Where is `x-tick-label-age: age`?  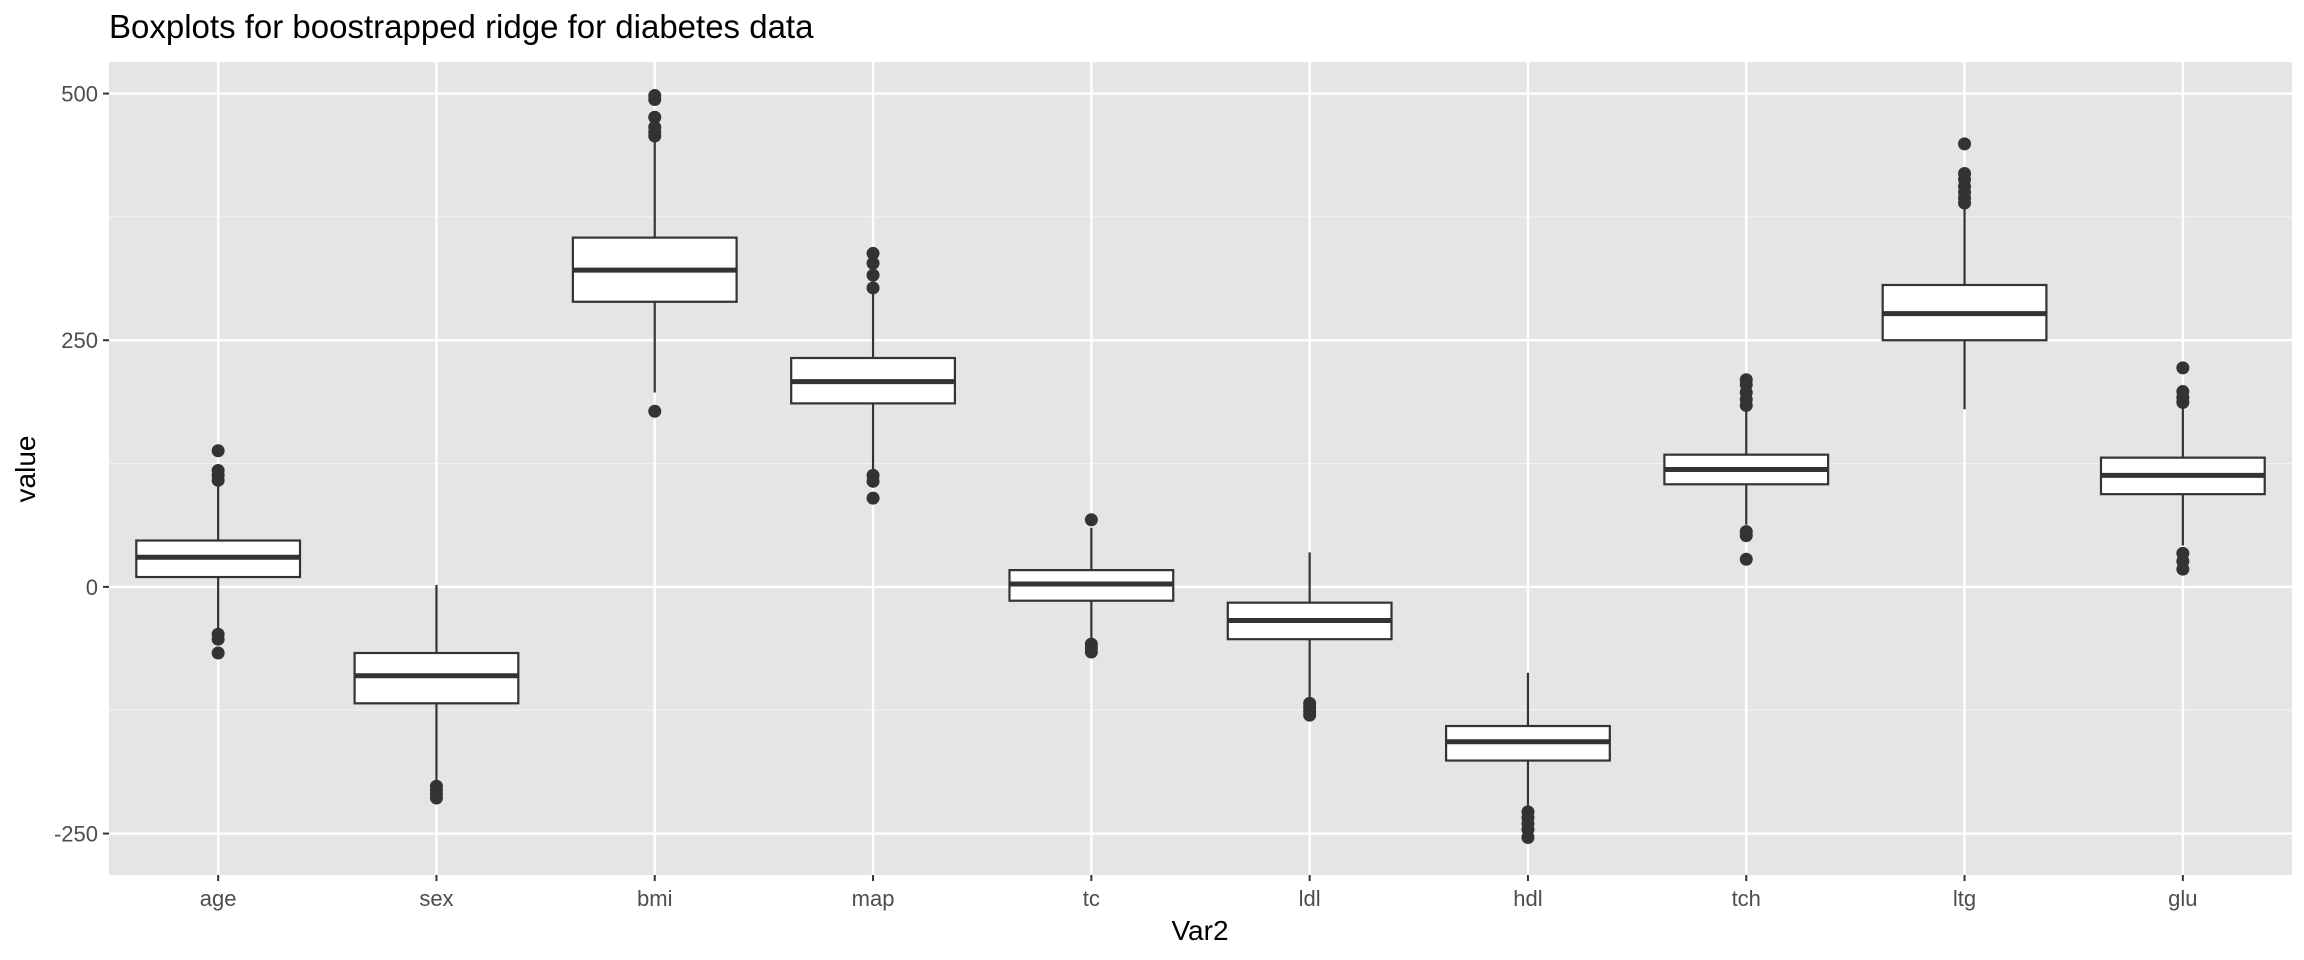 x-tick-label-age: age is located at coordinates (218, 898).